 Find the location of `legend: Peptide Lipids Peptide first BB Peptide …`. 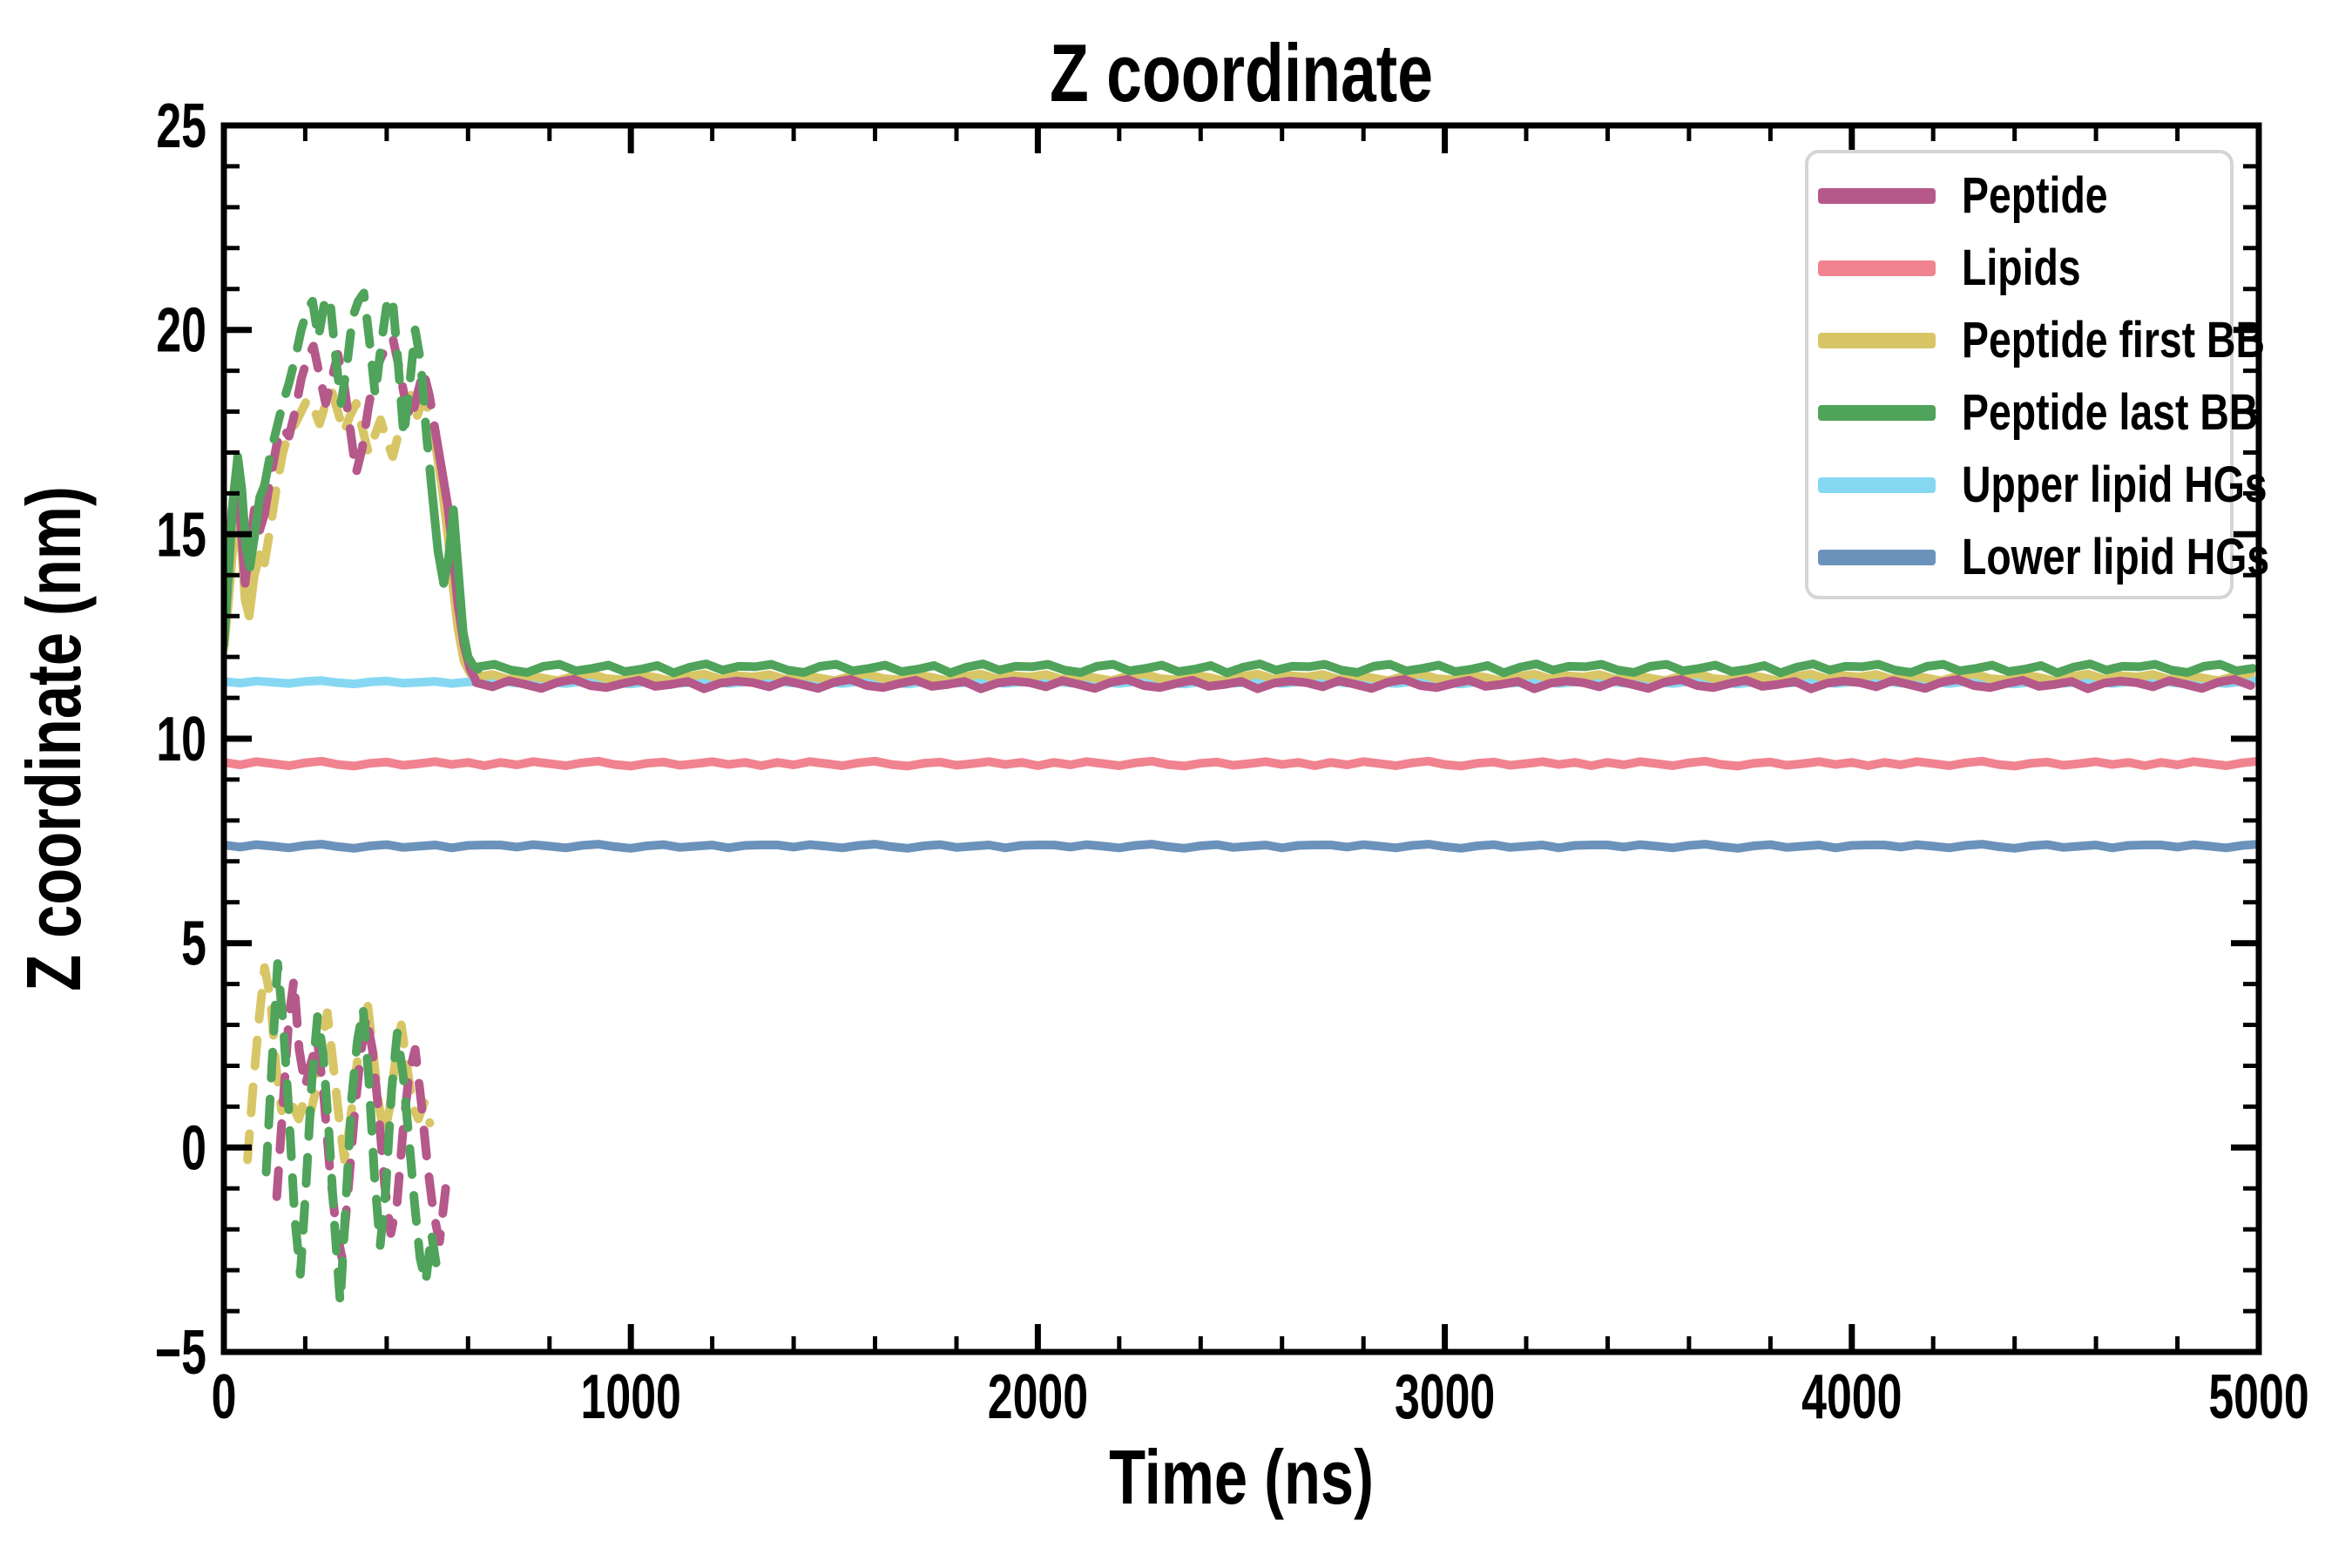

legend: Peptide Lipids Peptide first BB Peptide … is located at coordinates (2037, 374).